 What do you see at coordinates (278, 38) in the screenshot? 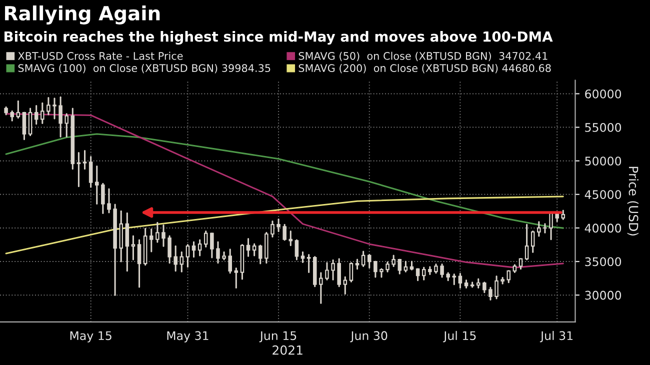
I see `chart-subtitle: Bitcoin reaches the highest since mid-May and moves above 100-DMA` at bounding box center [278, 38].